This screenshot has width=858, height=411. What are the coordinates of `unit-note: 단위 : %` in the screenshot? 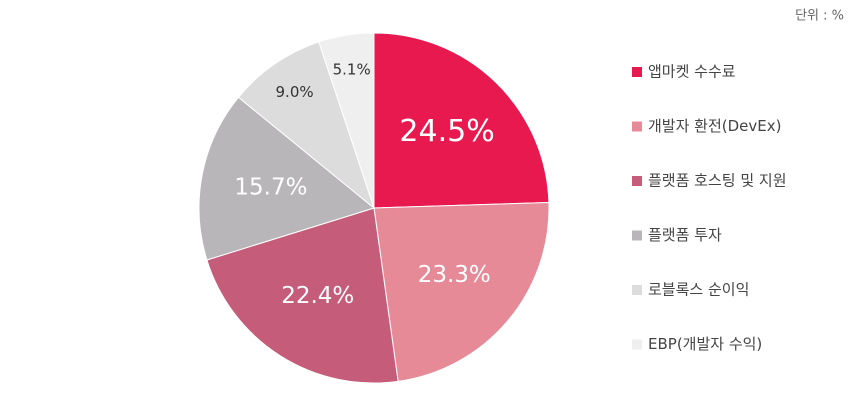 It's located at (819, 16).